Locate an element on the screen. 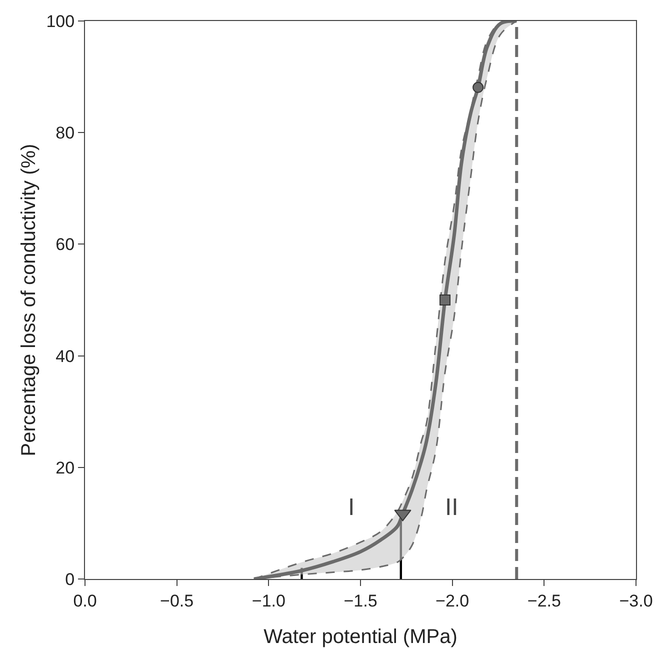 The width and height of the screenshot is (665, 648). y-tick-label: 40 is located at coordinates (65, 356).